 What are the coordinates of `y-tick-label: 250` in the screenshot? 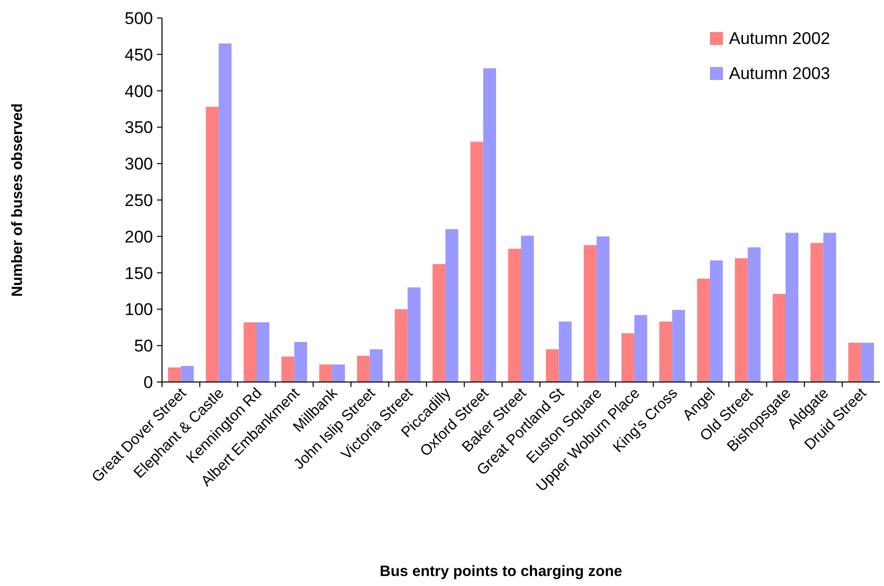 It's located at (138, 200).